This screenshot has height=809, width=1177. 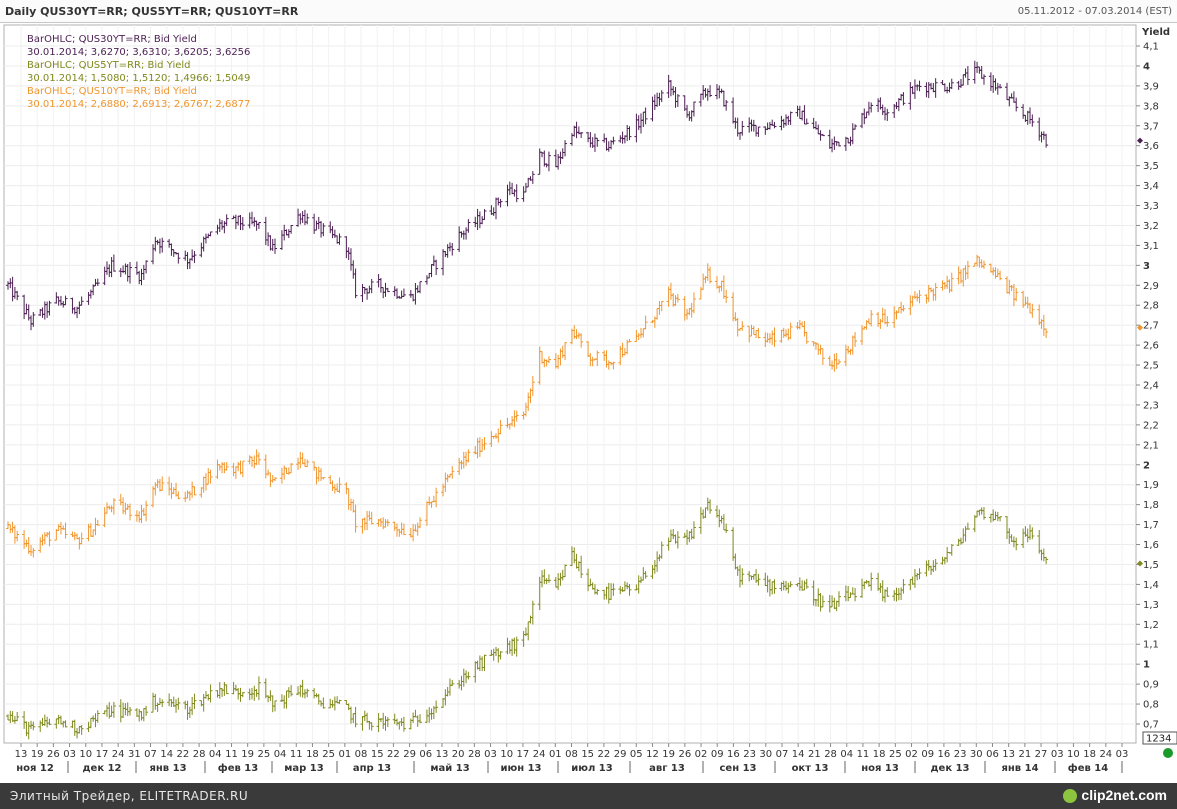 What do you see at coordinates (1146, 665) in the screenshot?
I see `y-tick-label: 1` at bounding box center [1146, 665].